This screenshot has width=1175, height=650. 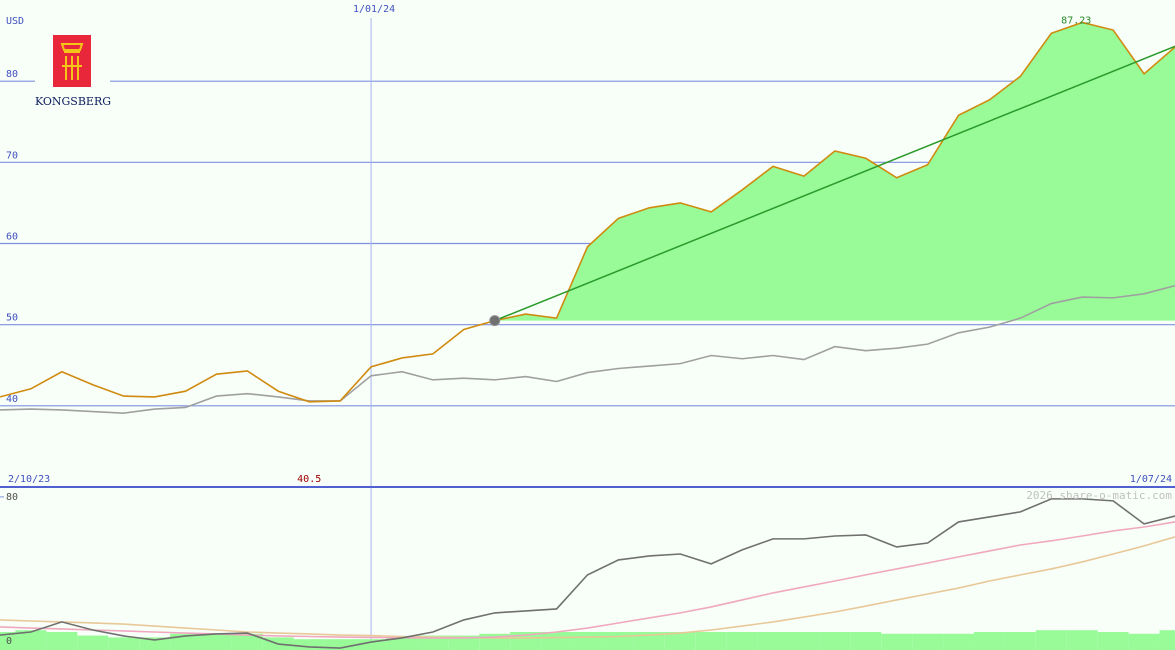 I want to click on y-tick-label: 70, so click(x=12, y=155).